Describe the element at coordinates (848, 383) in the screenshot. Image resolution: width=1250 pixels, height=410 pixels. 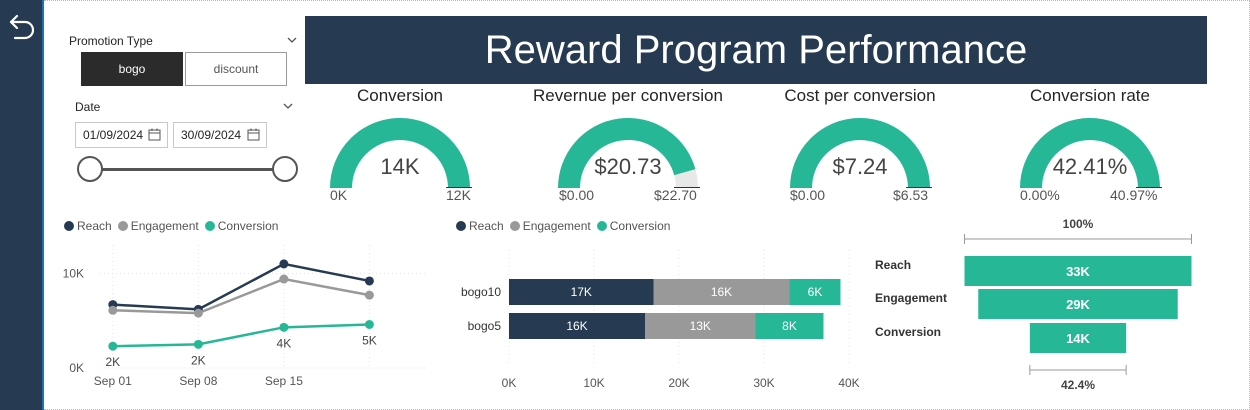
I see `x-tick-label: 40K` at that location.